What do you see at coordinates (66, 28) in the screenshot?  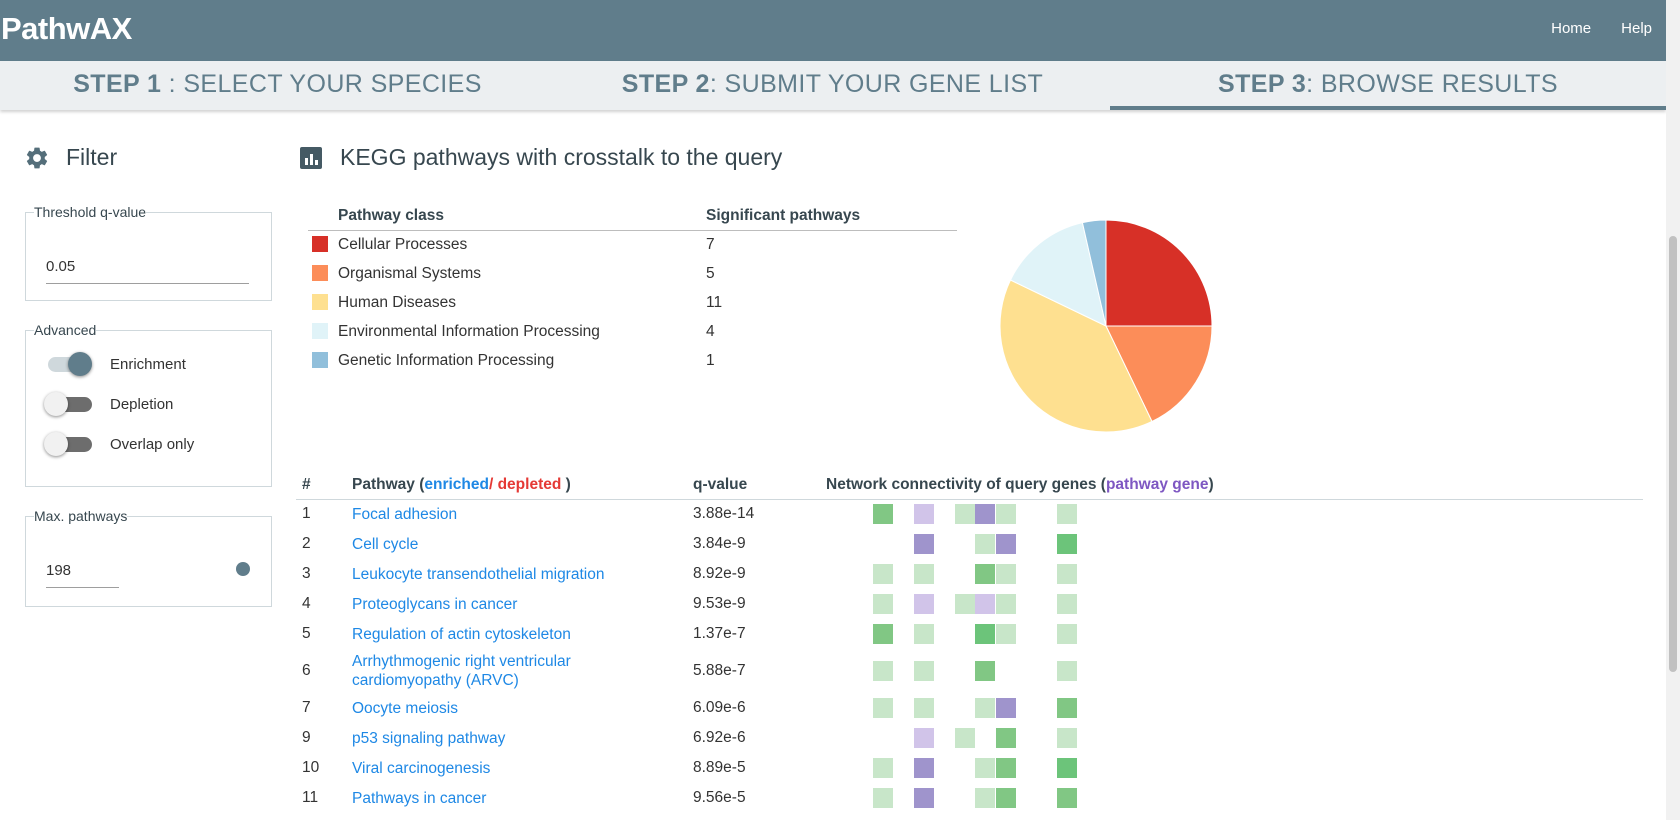 I see `app-logo: PathwAX` at bounding box center [66, 28].